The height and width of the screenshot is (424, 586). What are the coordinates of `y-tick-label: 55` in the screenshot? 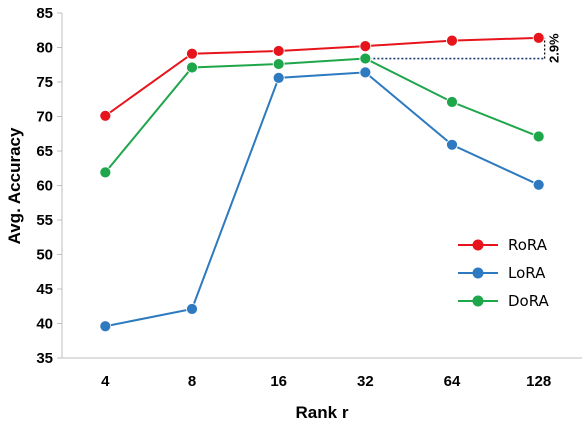 It's located at (44, 220).